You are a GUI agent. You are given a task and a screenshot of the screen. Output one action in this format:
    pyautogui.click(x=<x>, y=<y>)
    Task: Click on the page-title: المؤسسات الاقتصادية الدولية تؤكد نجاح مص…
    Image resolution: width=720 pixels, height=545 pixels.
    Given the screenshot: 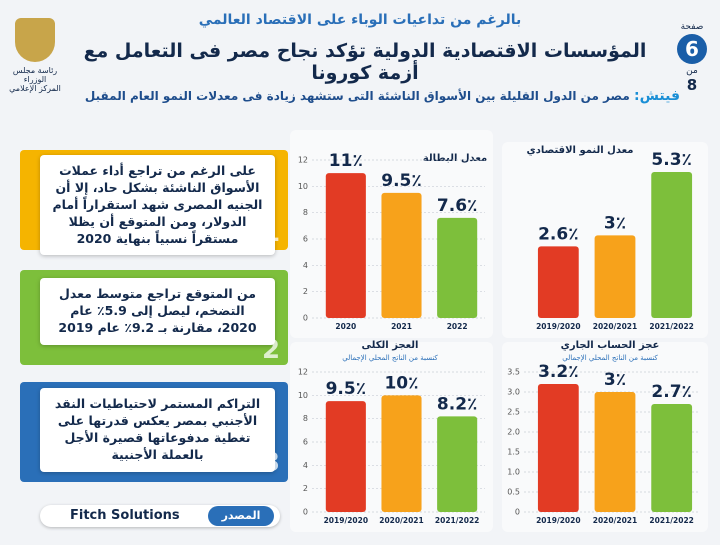 What is the action you would take?
    pyautogui.click(x=365, y=62)
    